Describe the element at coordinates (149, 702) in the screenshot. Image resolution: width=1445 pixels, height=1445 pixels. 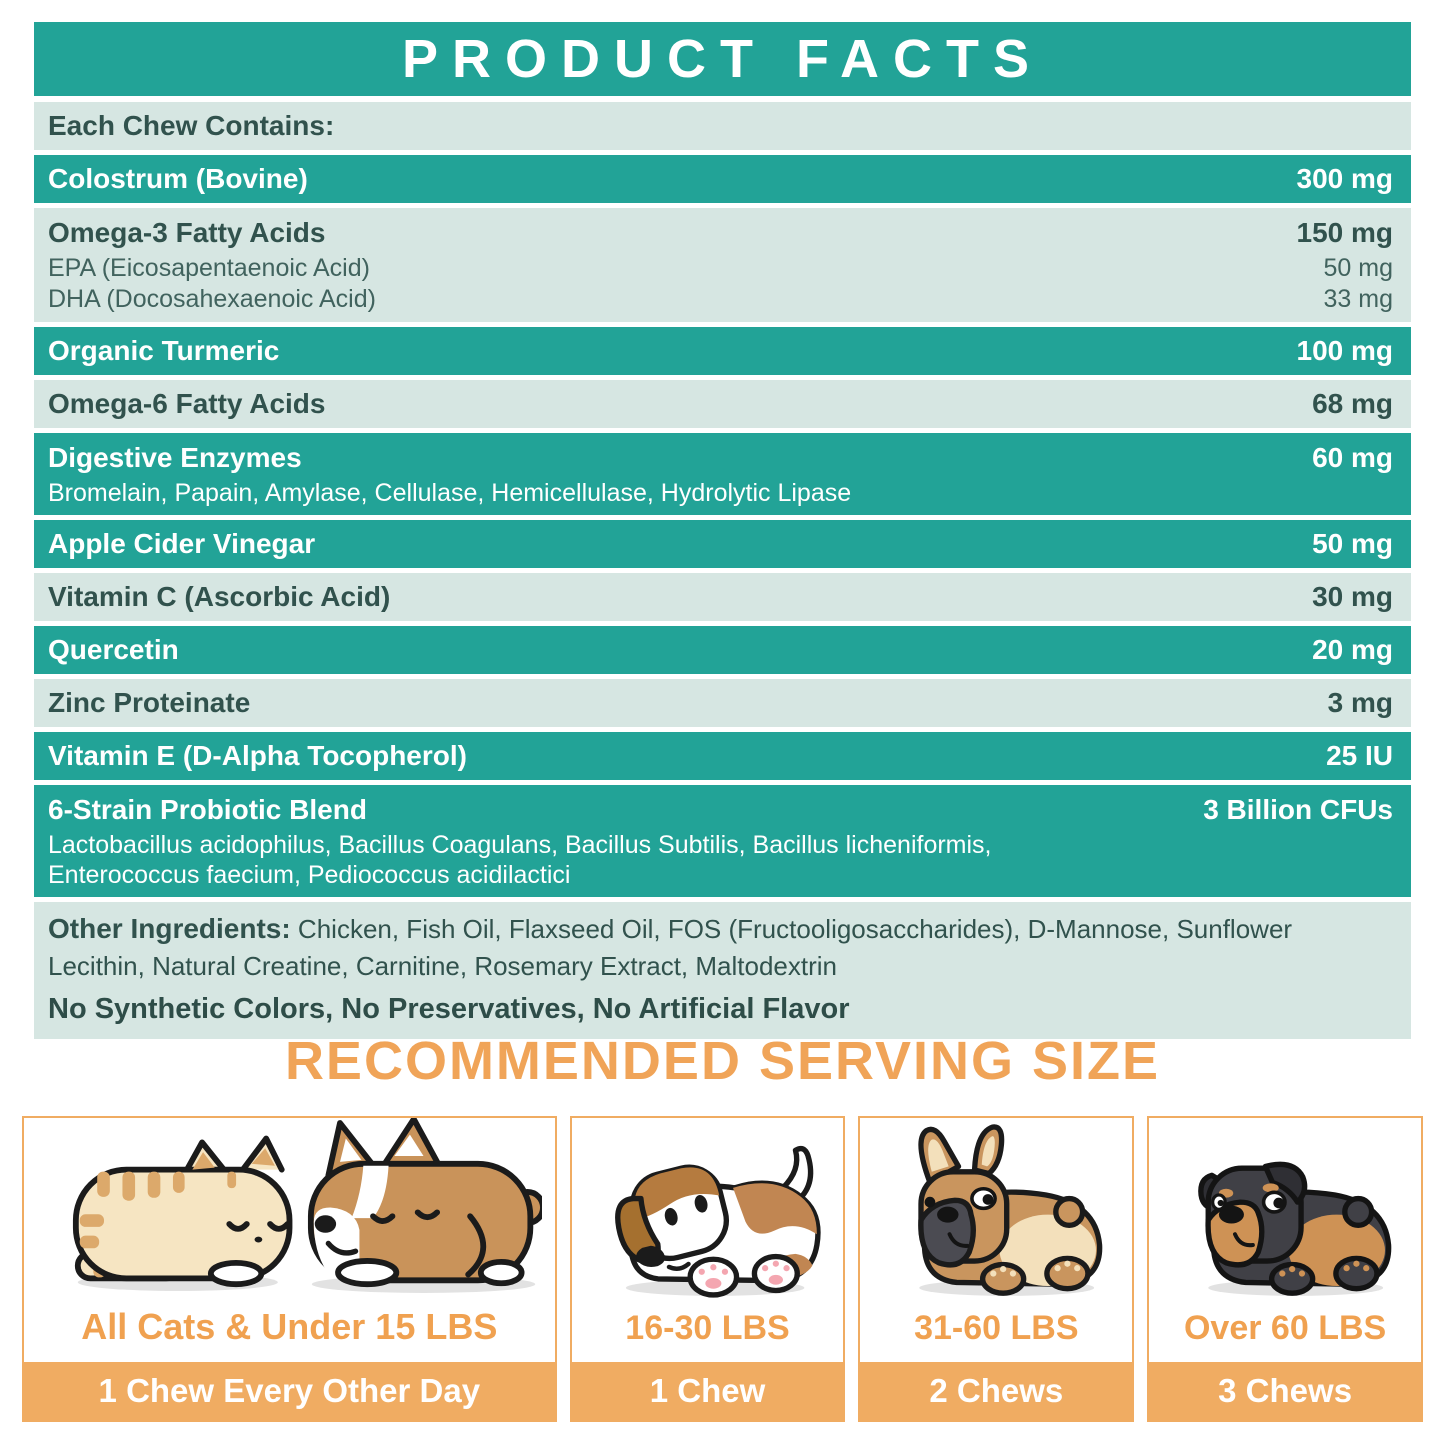
I see `ingredient-name: Zinc Proteinate` at that location.